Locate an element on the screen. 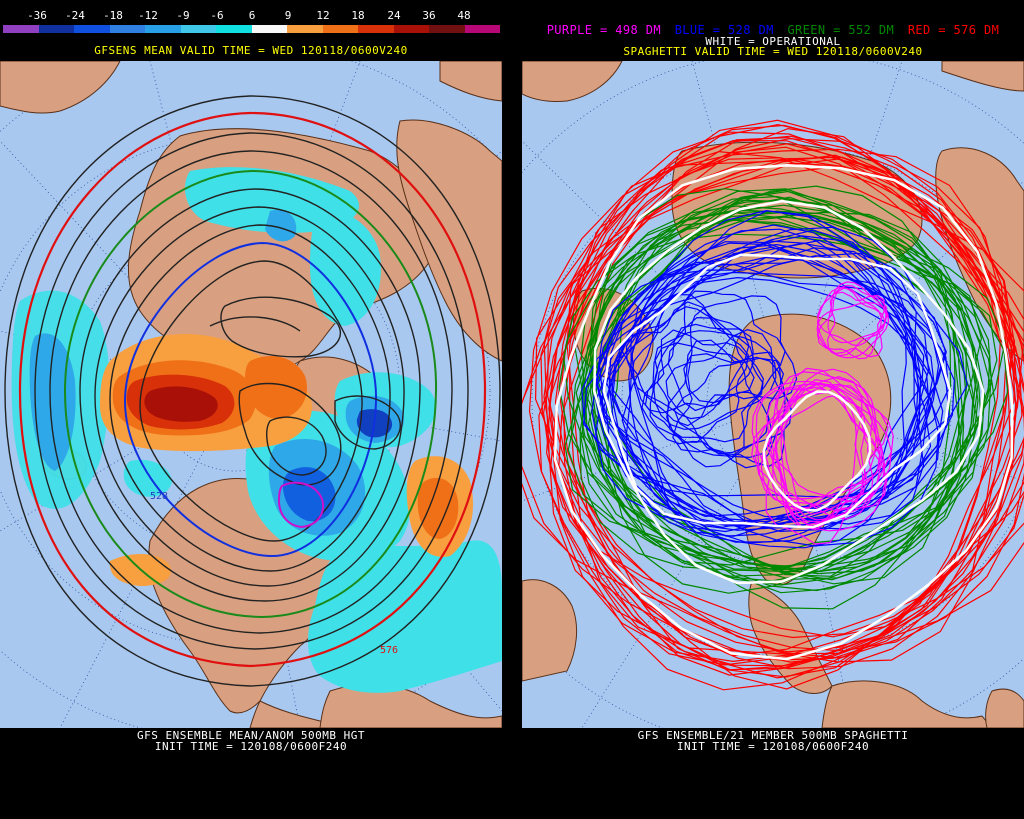 The height and width of the screenshot is (819, 1024). spaghetti-footer-title: GFS ENSEMBLE/21 MEMBER 500MB SPAGHETTI is located at coordinates (773, 735).